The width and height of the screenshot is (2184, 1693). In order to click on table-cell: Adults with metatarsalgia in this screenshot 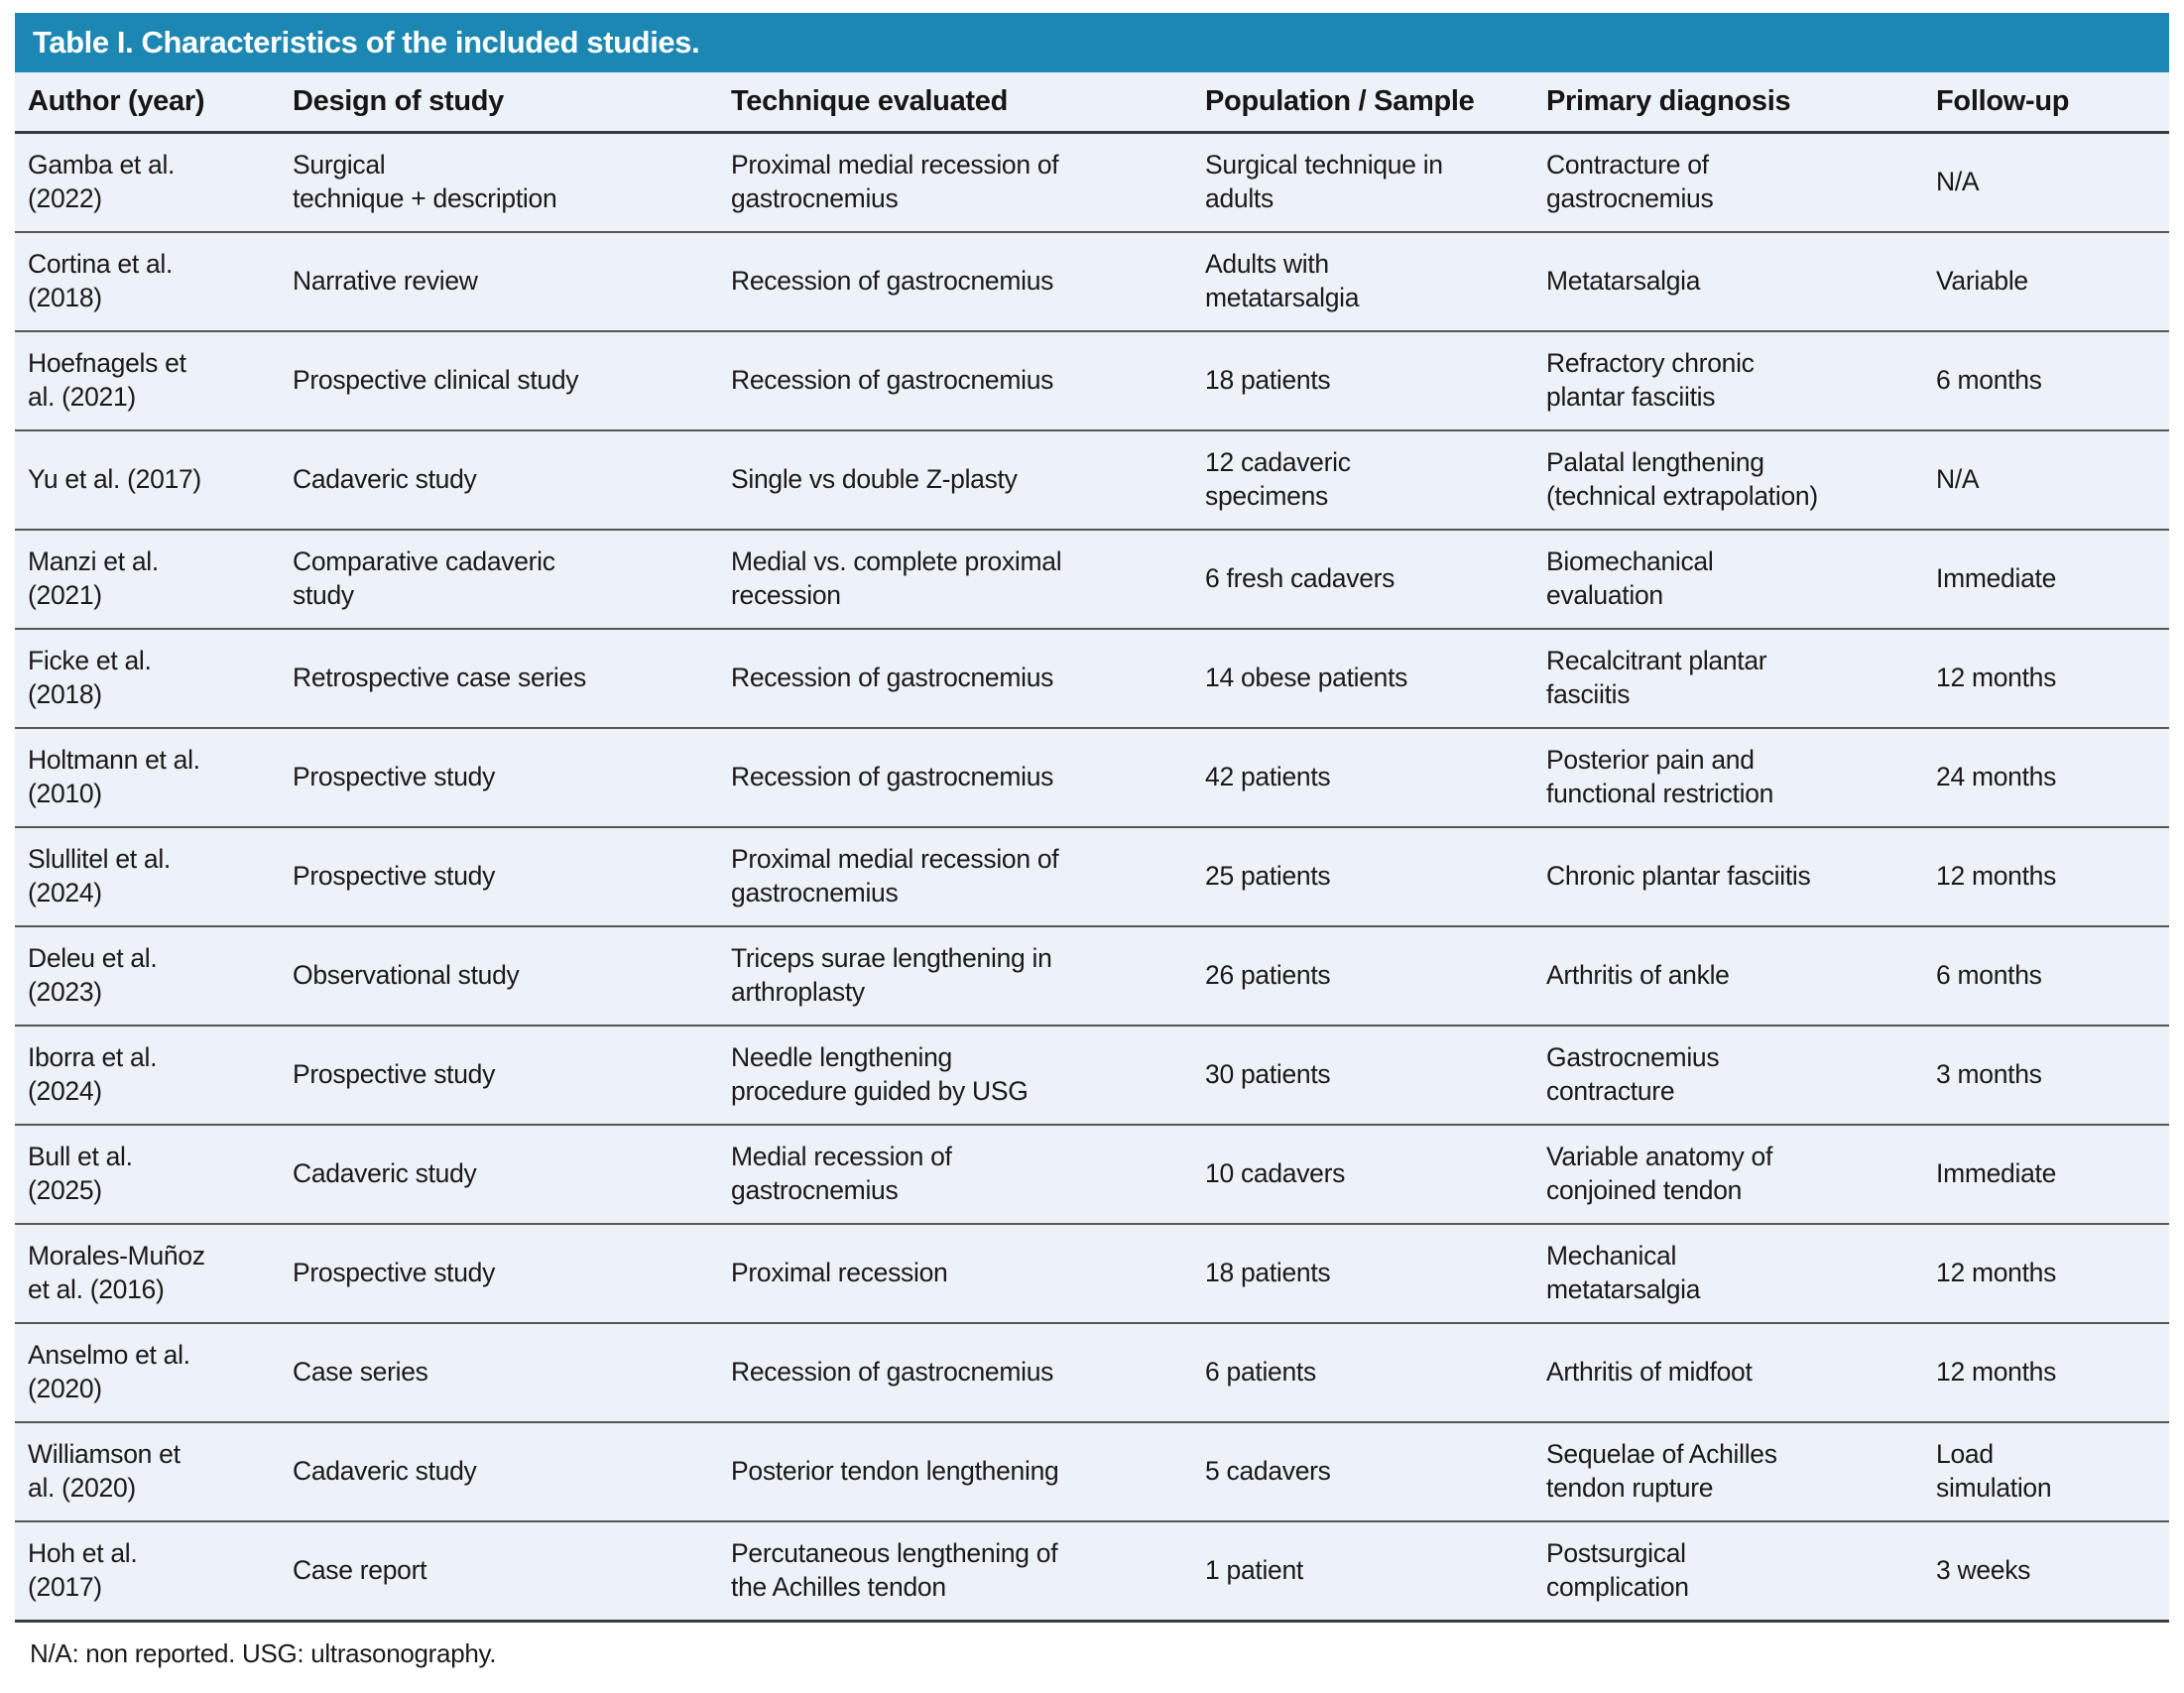, I will do `click(1362, 281)`.